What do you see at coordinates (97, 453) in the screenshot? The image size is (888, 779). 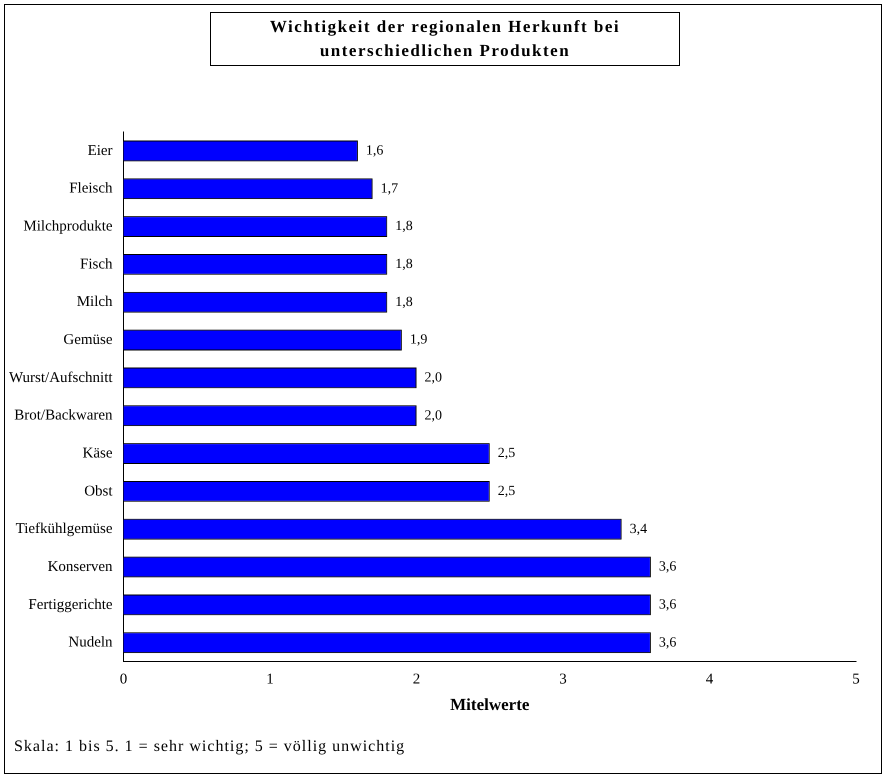 I see `y-tick-label: Käse` at bounding box center [97, 453].